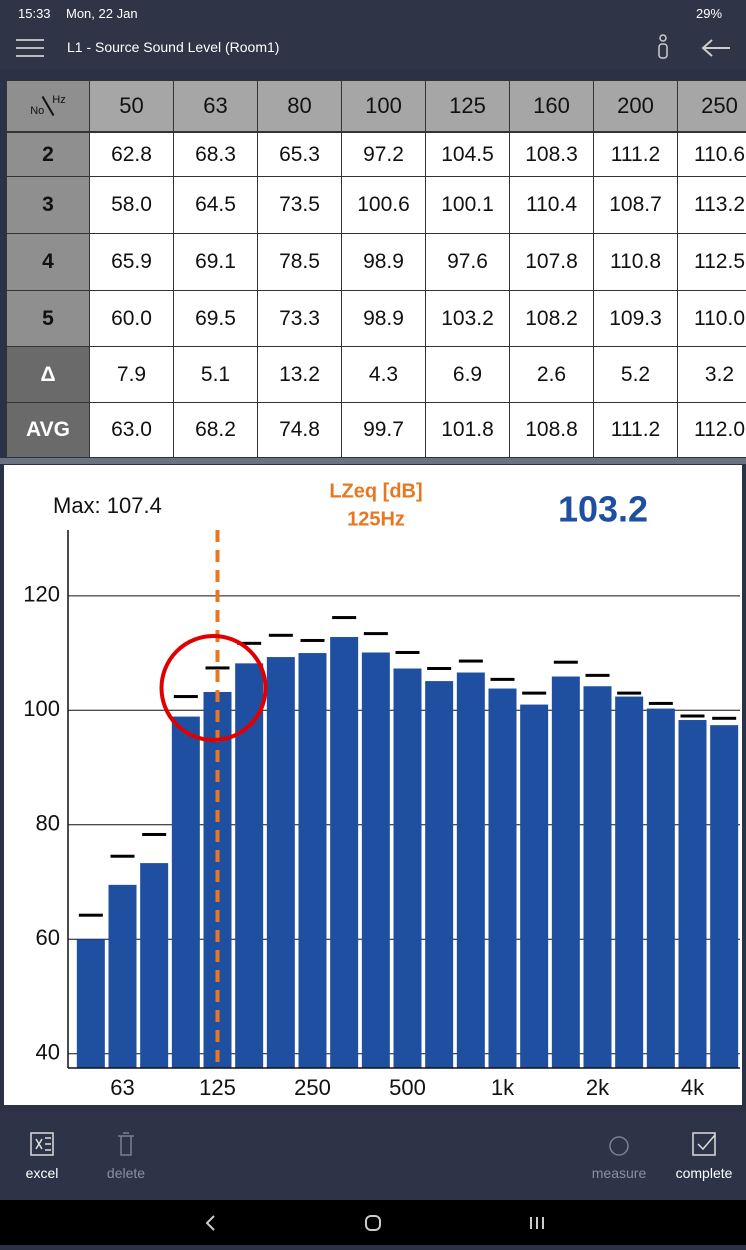 The width and height of the screenshot is (746, 1250). I want to click on excel-label: excel, so click(42, 1173).